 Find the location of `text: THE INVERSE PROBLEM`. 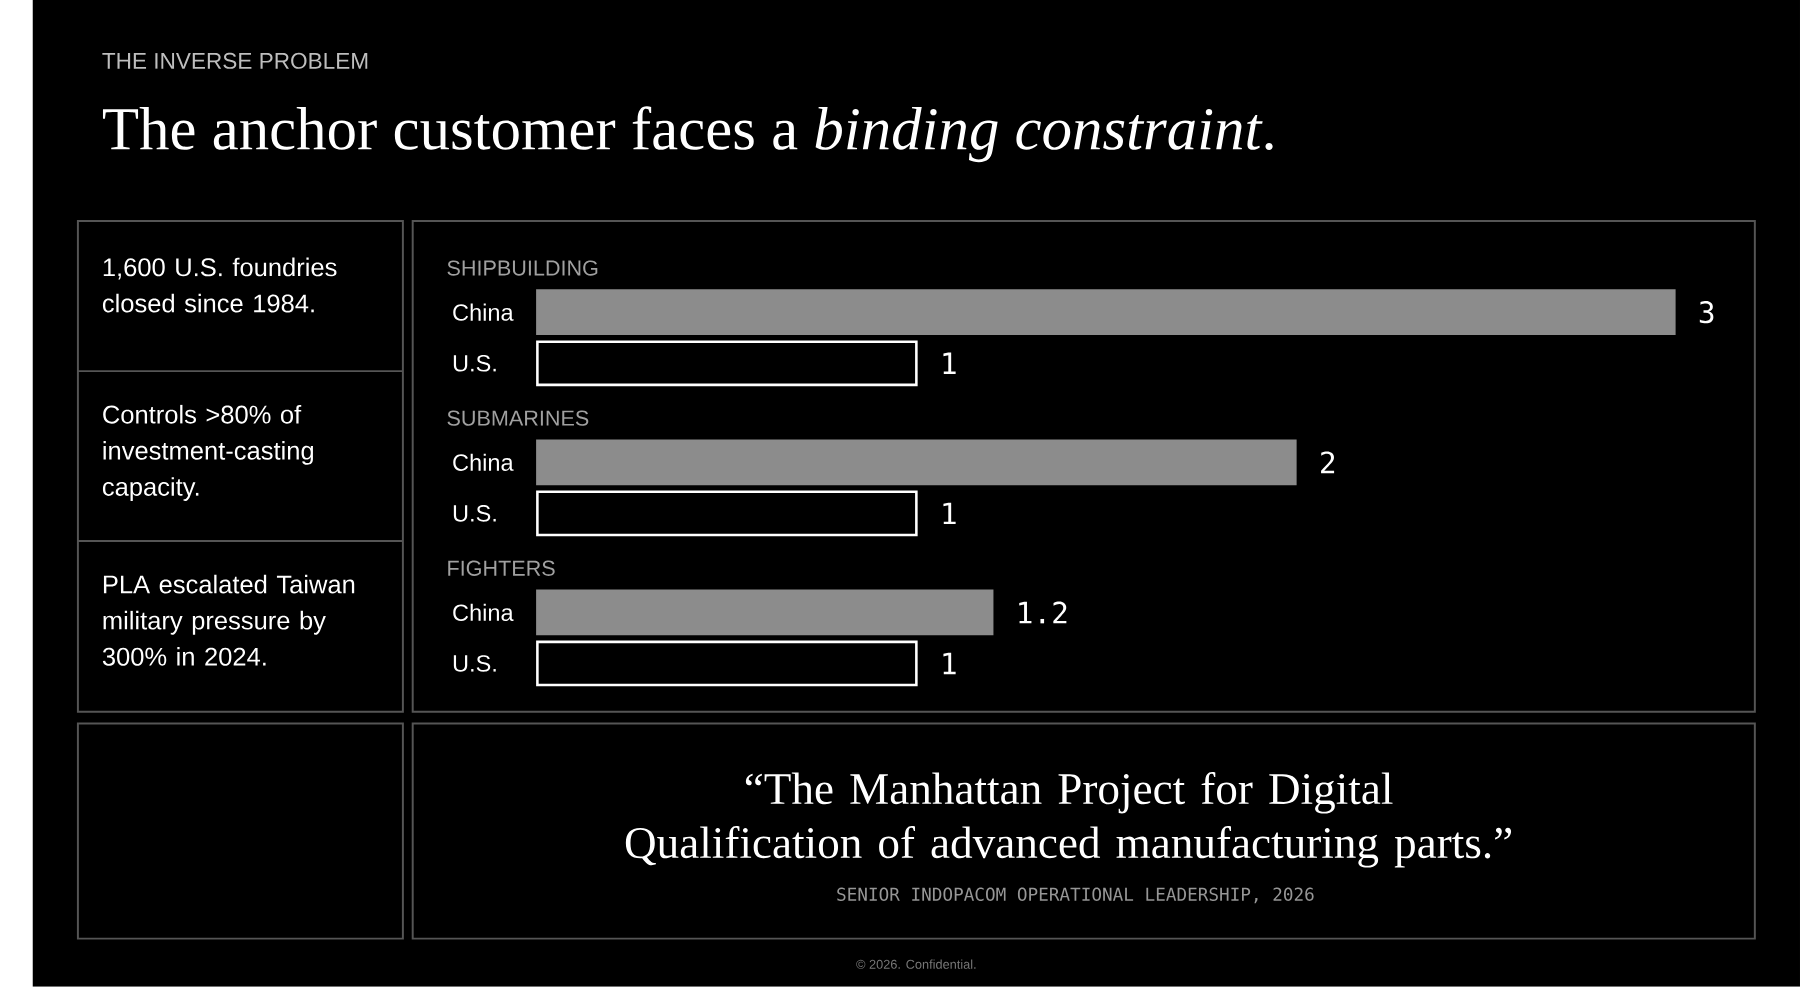

text: THE INVERSE PROBLEM is located at coordinates (235, 61).